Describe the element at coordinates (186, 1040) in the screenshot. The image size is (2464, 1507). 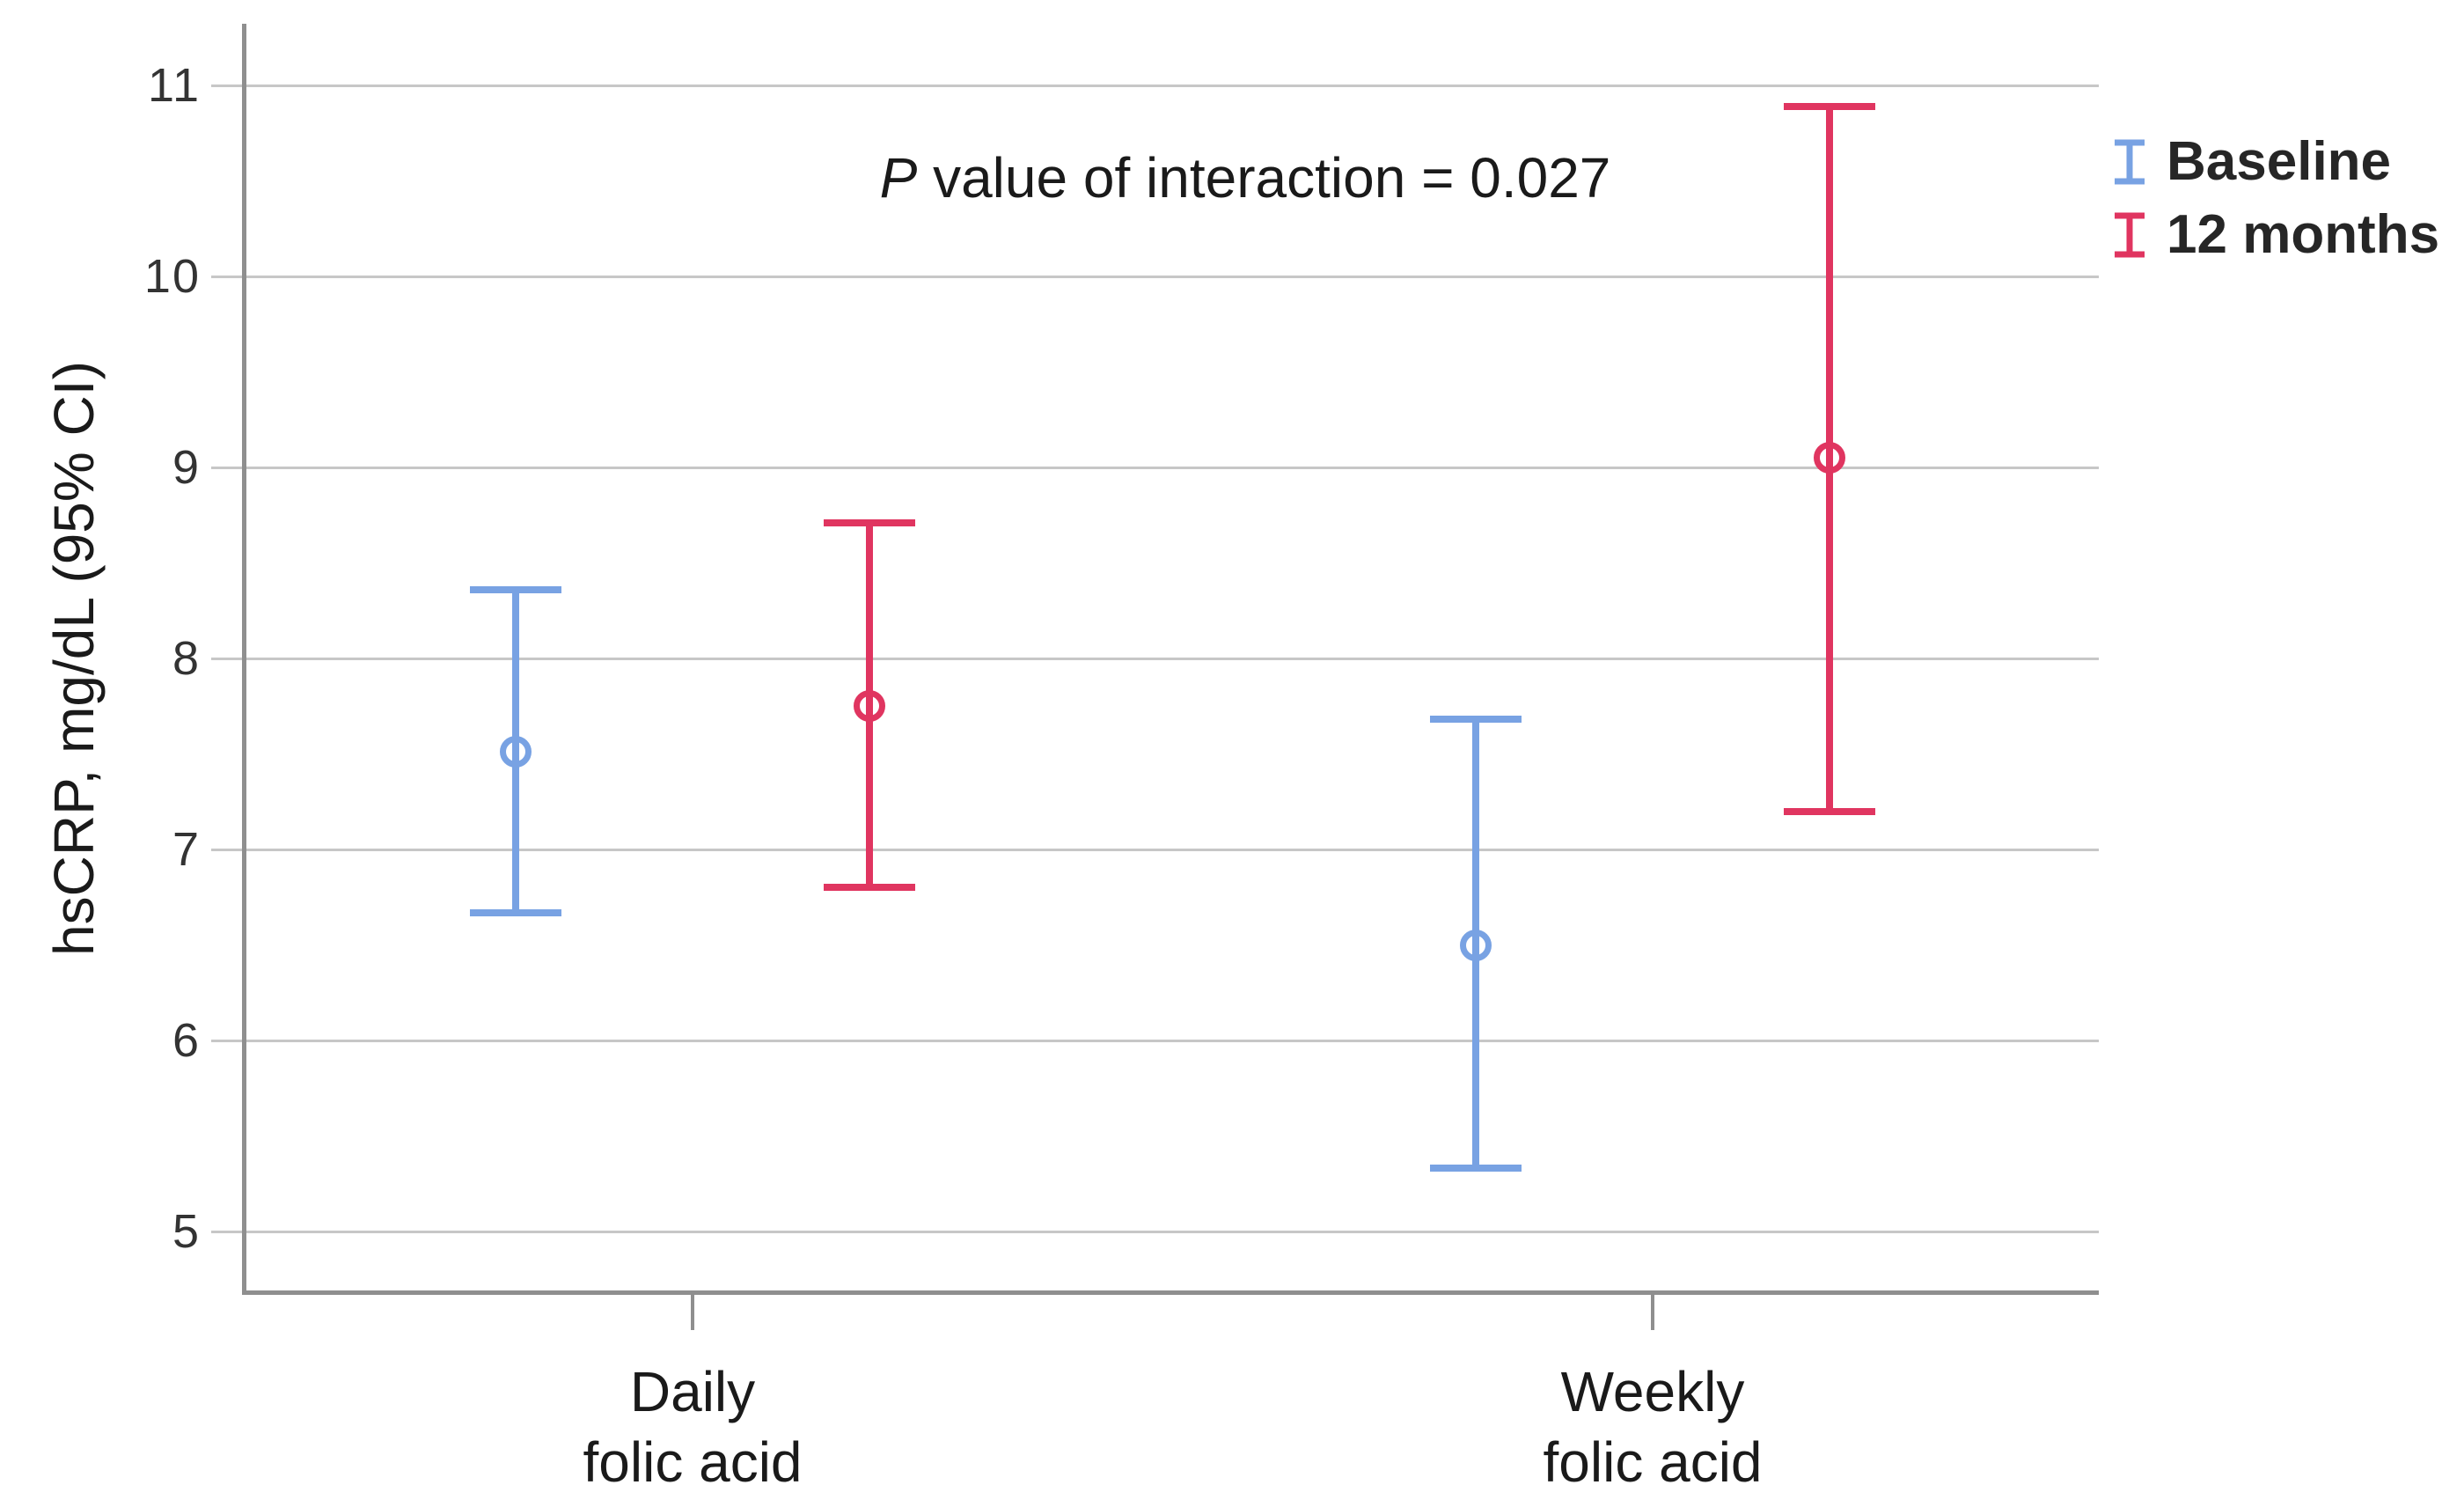
I see `y-tick-label-6: 6` at that location.